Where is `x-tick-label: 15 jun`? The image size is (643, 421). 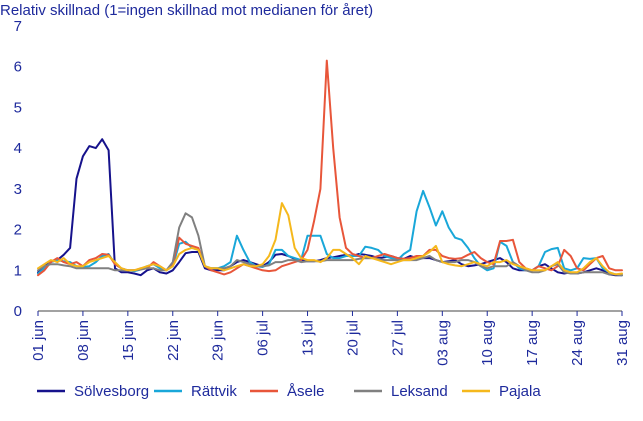 x-tick-label: 15 jun is located at coordinates (128, 340).